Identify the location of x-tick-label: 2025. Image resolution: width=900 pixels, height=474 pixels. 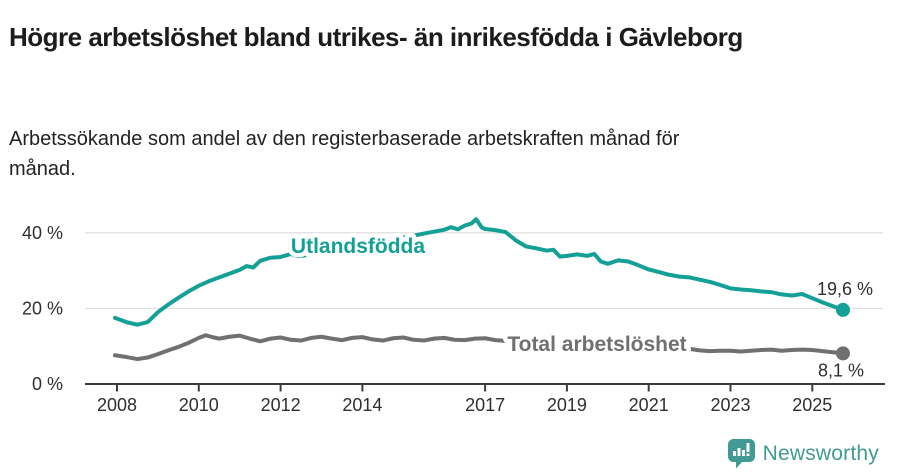
(812, 405).